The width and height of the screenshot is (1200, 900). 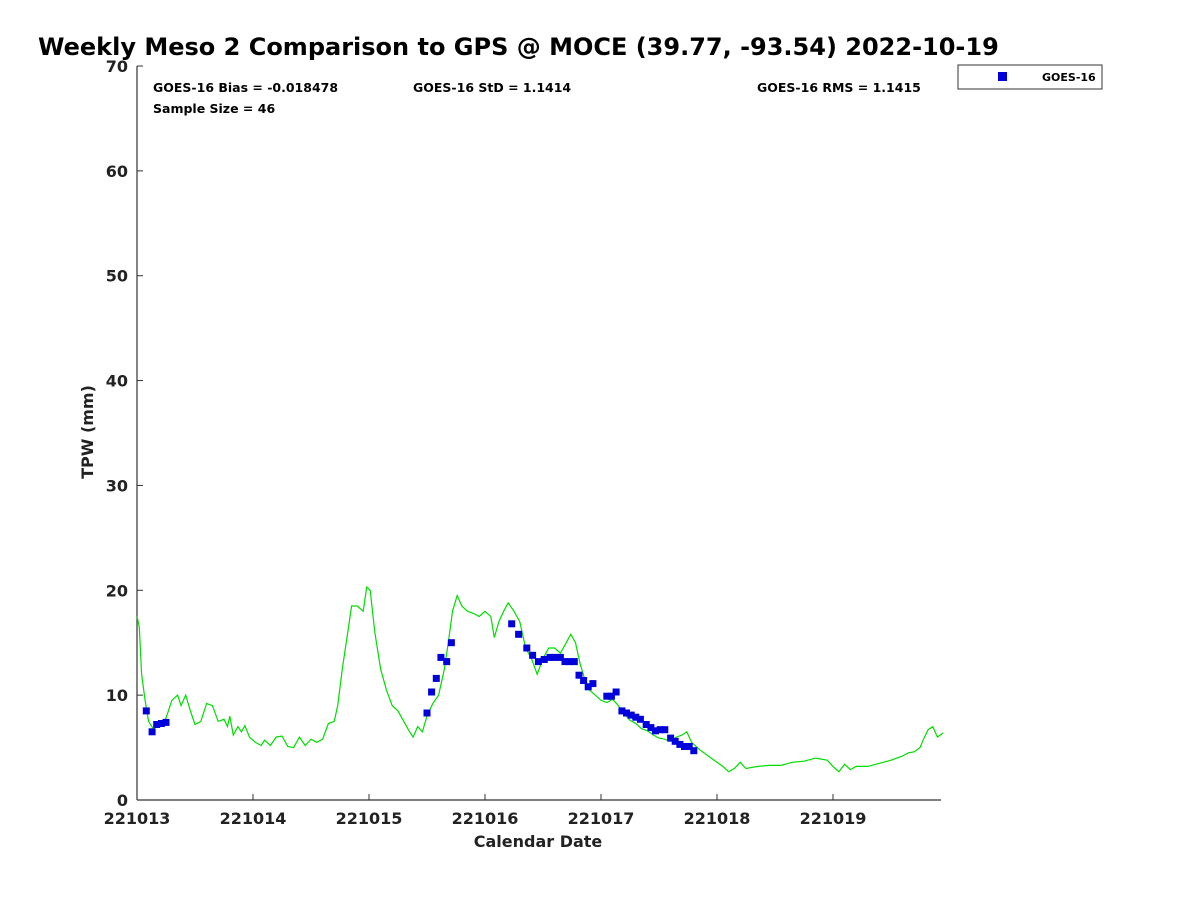 What do you see at coordinates (117, 171) in the screenshot?
I see `y-tick-label: 60` at bounding box center [117, 171].